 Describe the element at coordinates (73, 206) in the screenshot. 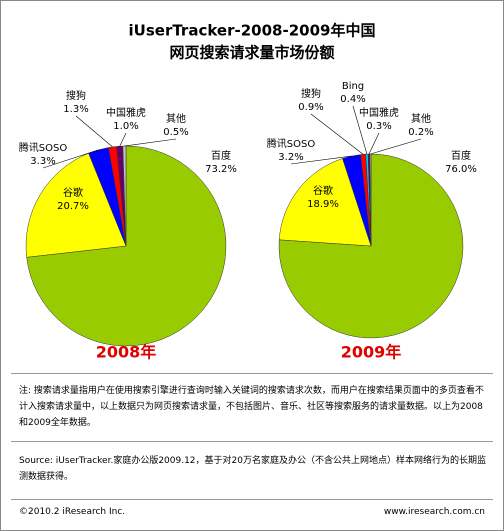

I see `value-label: 20.7%` at that location.